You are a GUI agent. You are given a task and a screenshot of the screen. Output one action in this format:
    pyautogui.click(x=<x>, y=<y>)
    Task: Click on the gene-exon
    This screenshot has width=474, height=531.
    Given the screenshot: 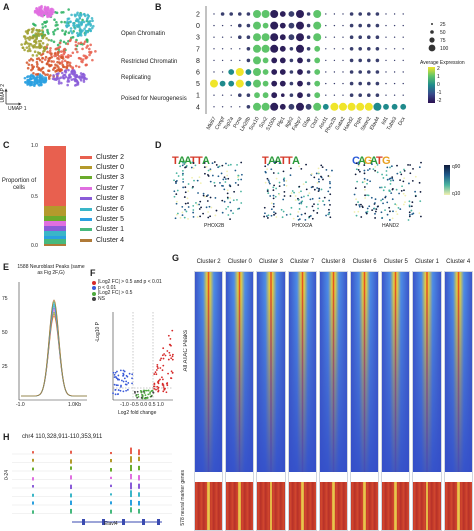 What is the action you would take?
    pyautogui.click(x=143, y=522)
    